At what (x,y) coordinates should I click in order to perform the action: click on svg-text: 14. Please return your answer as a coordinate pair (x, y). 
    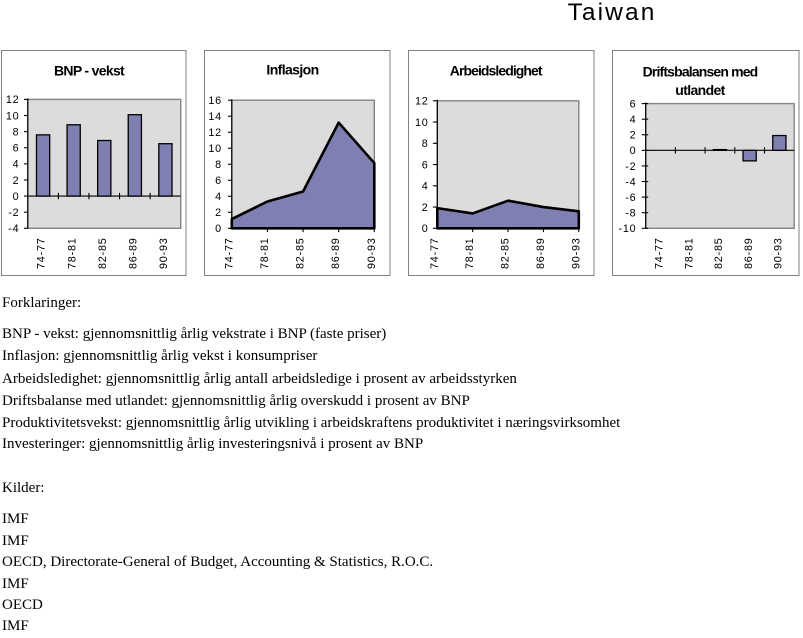
    Looking at the image, I should click on (215, 117).